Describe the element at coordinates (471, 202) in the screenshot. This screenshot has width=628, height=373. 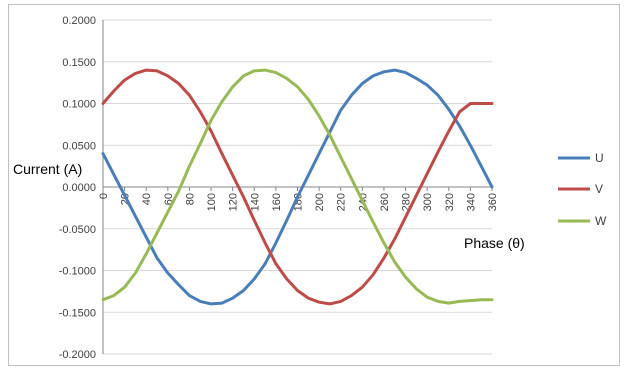
I see `x-tick-label: 340` at that location.